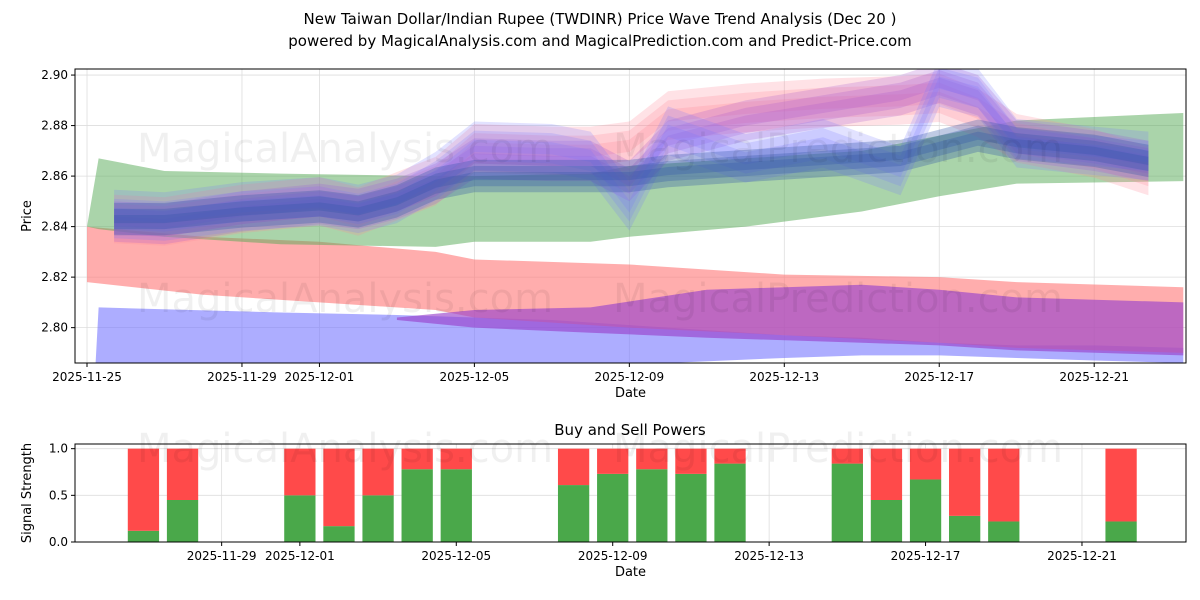 This screenshot has height=600, width=1200. Describe the element at coordinates (54, 126) in the screenshot. I see `y-tick-label: 2.88` at that location.